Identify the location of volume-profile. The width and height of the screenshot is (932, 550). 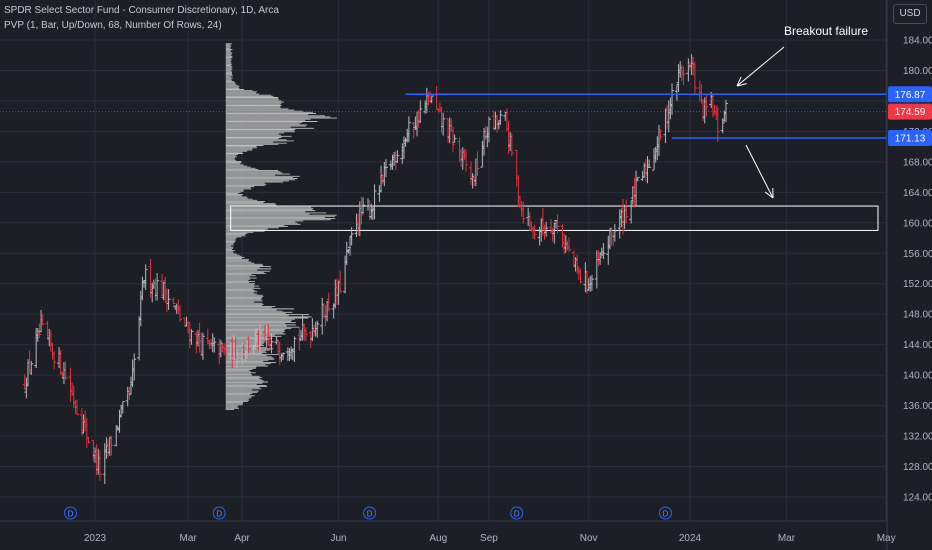
(281, 226).